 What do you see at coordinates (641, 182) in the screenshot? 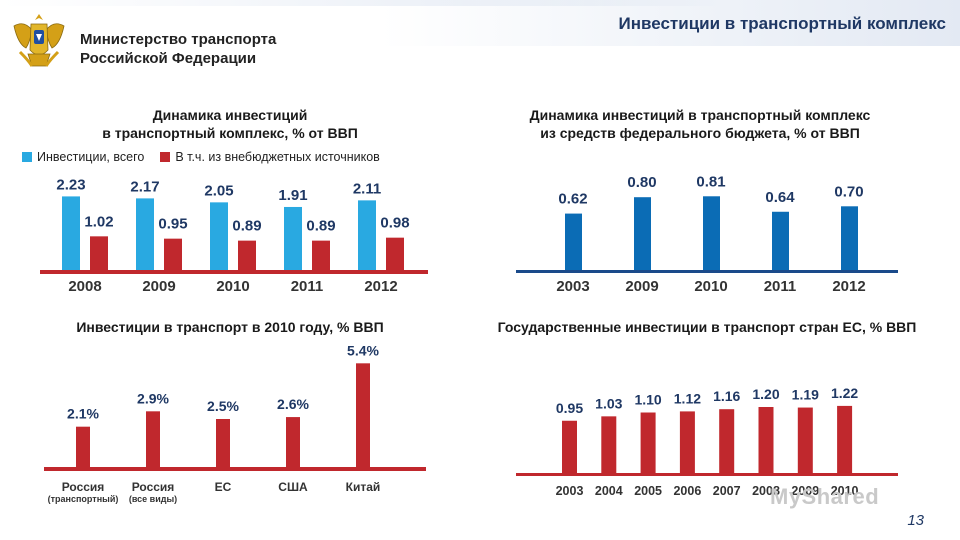
I see `chart2-label-2009: 0.80` at bounding box center [641, 182].